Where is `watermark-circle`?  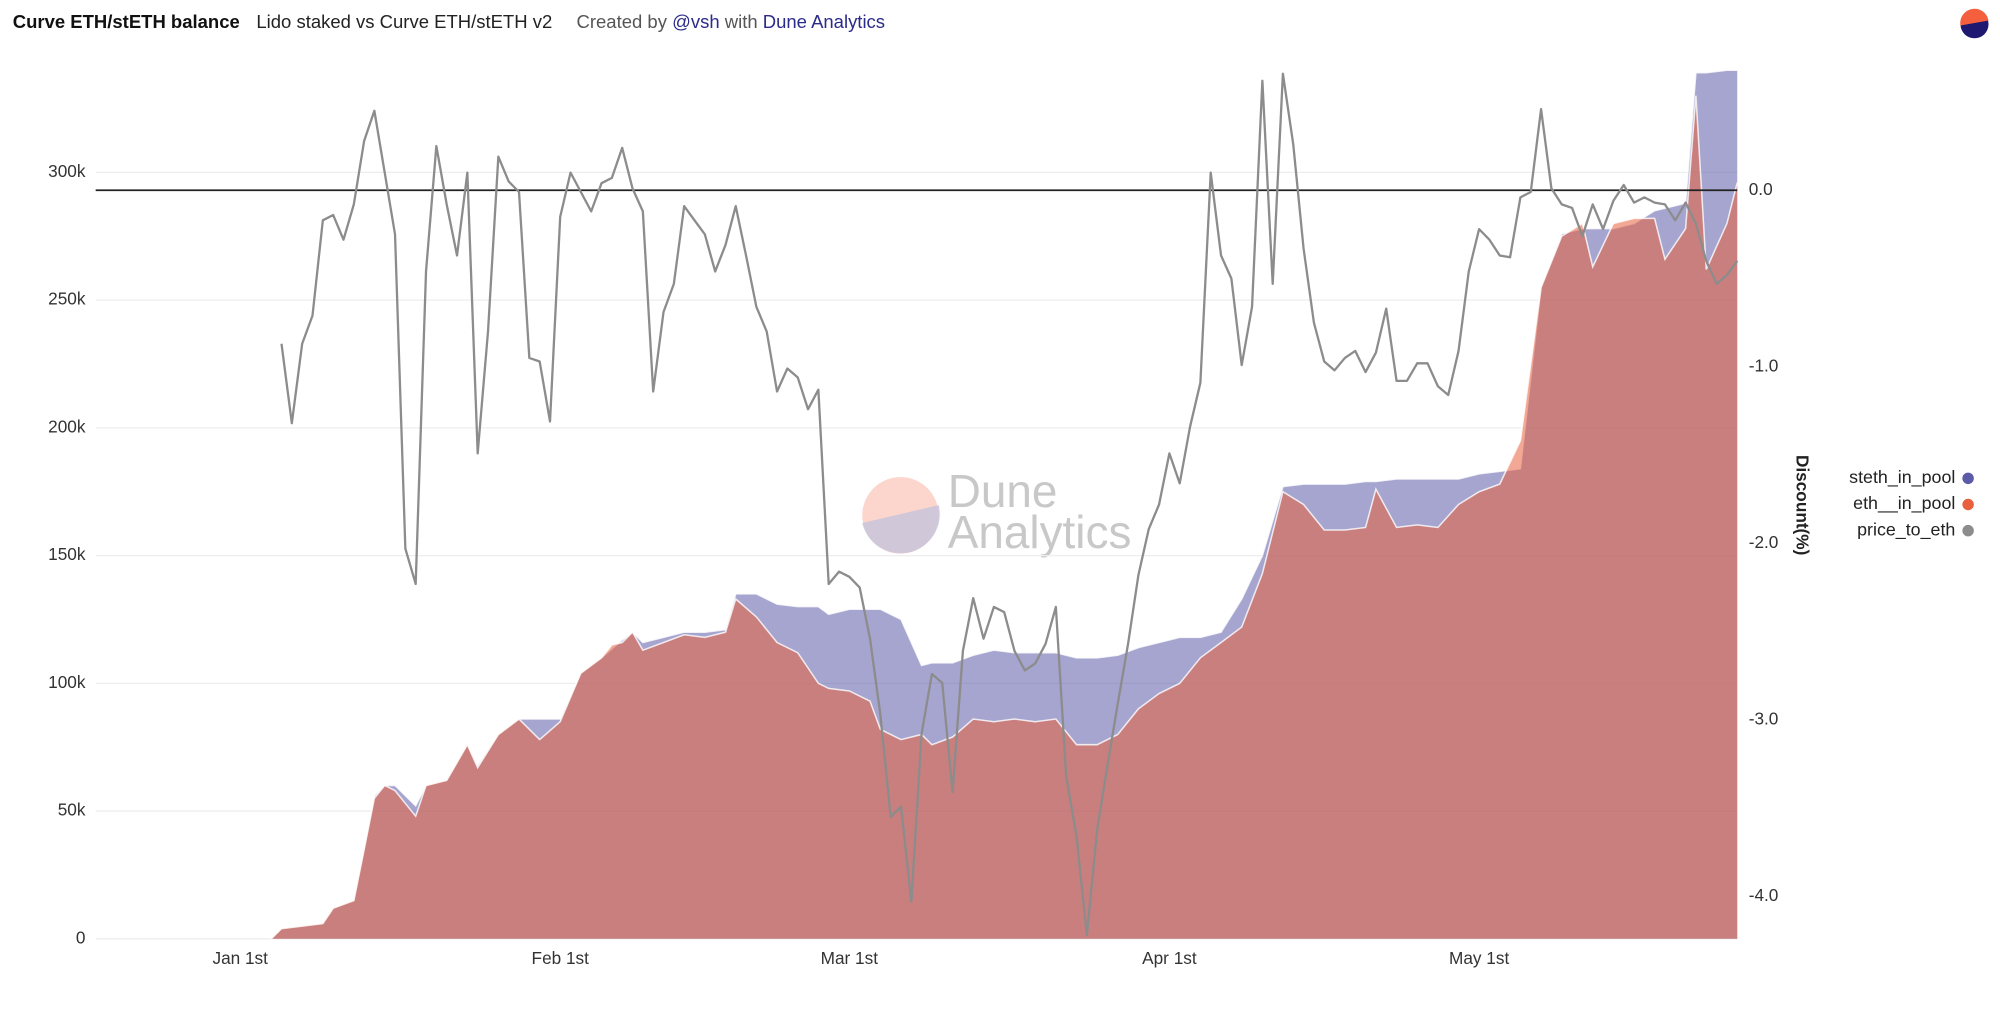 watermark-circle is located at coordinates (900, 515).